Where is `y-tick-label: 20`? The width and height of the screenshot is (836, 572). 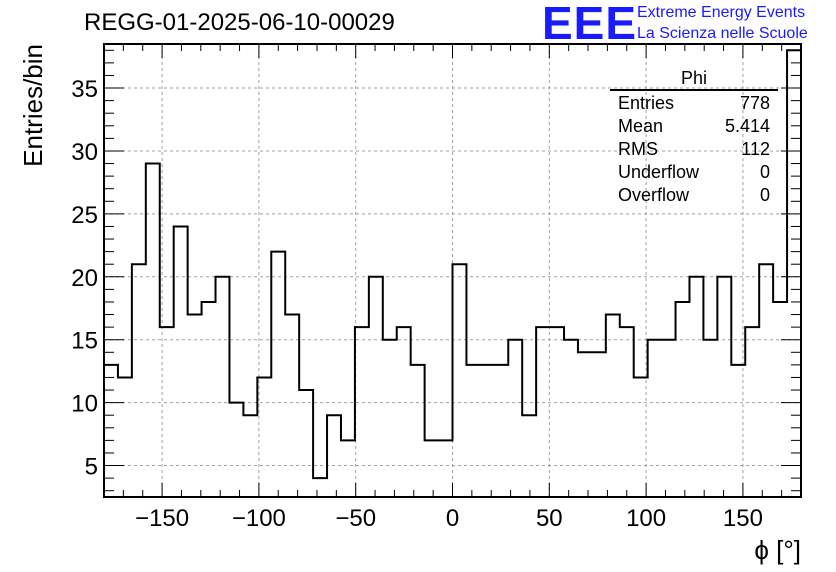 y-tick-label: 20 is located at coordinates (84, 278).